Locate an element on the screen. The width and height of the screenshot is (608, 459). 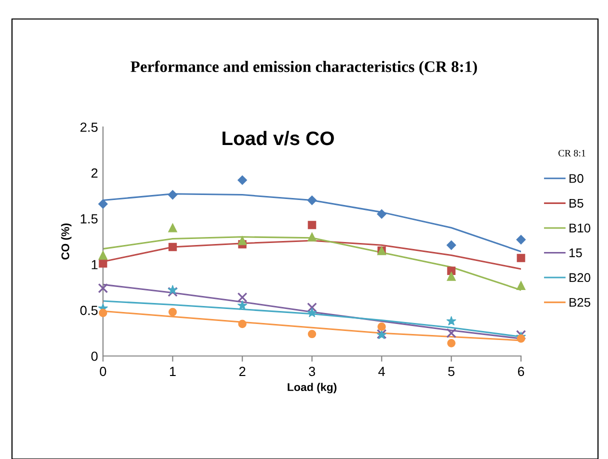
y-tick-label: 1 is located at coordinates (95, 265).